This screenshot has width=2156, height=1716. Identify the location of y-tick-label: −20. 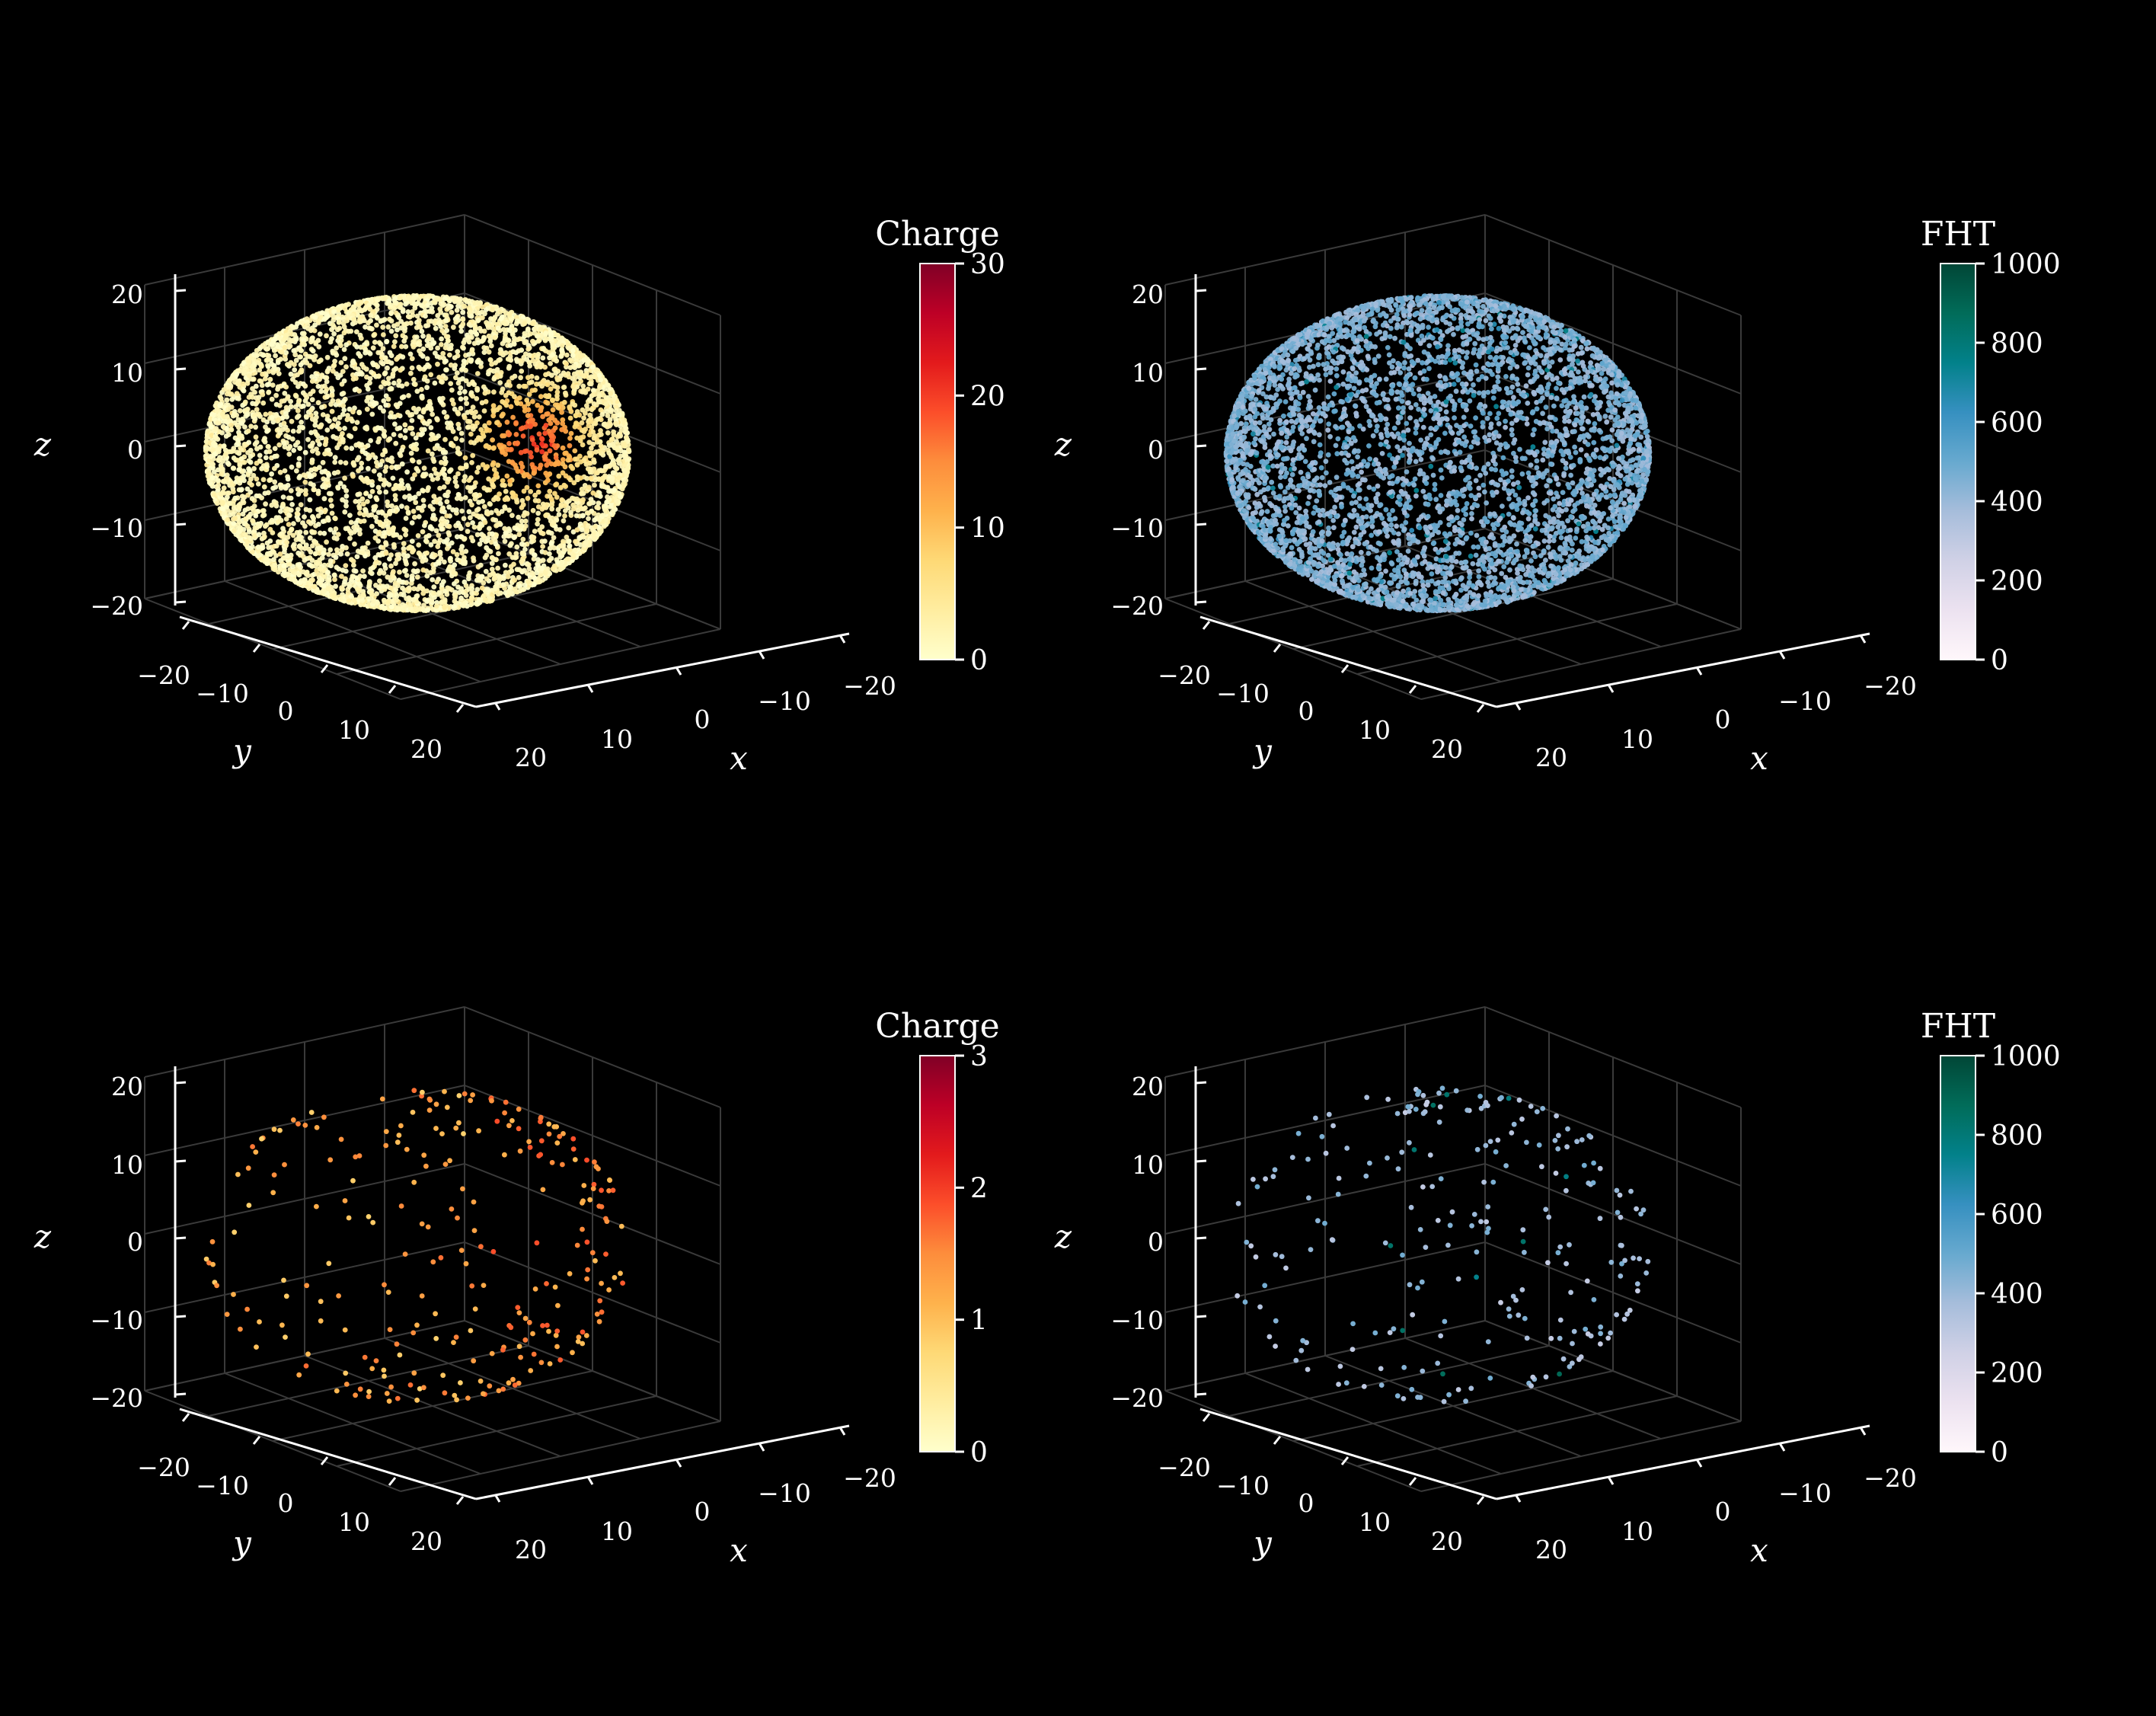
(163, 675).